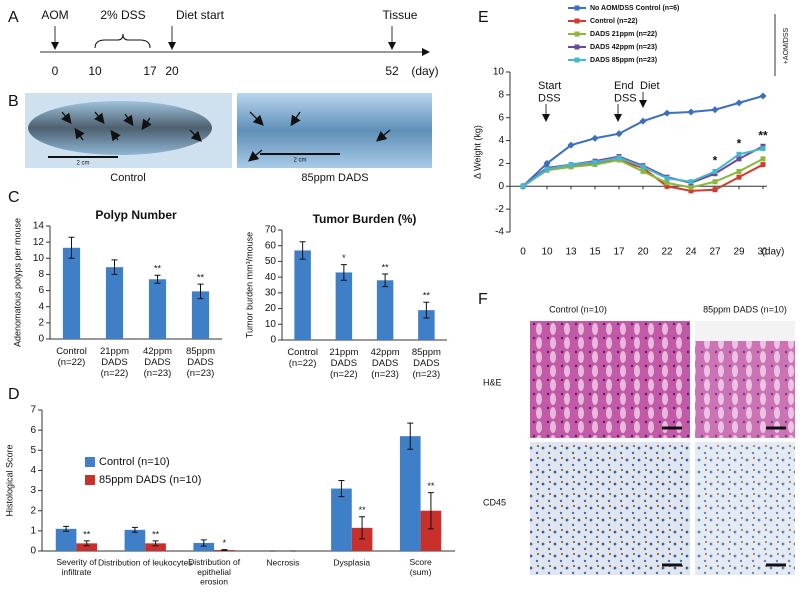 This screenshot has width=800, height=597. I want to click on x-tick-label: Necrosis, so click(282, 562).